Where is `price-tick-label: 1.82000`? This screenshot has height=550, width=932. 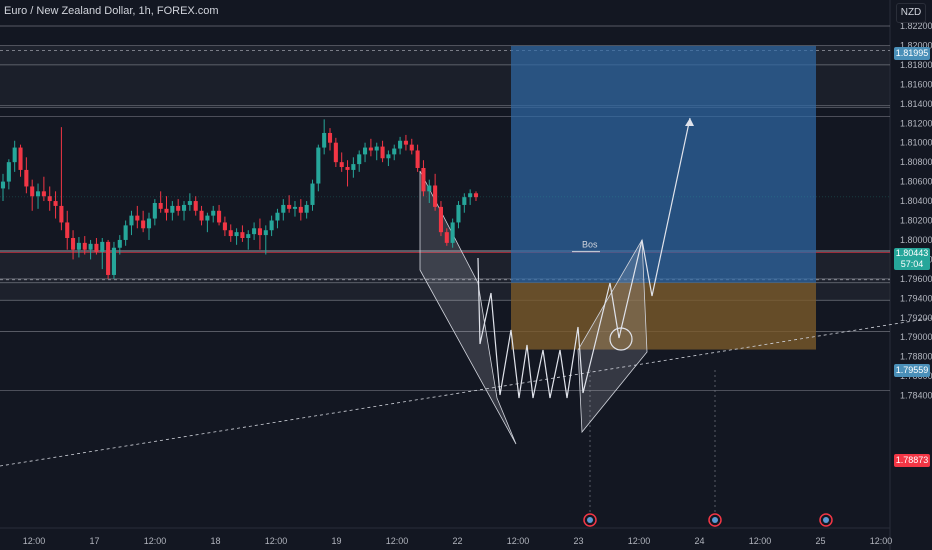
price-tick-label: 1.82000 is located at coordinates (916, 45).